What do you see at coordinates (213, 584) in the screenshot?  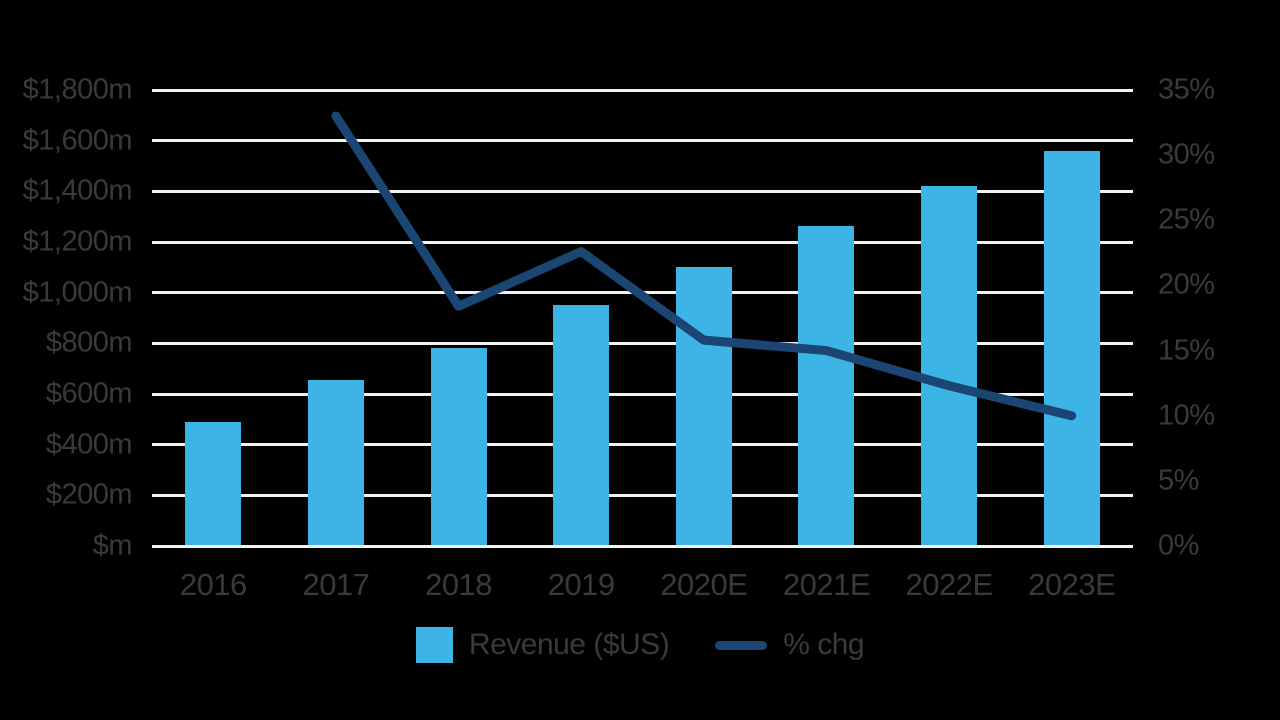 I see `x-axis-label-2016: 2016` at bounding box center [213, 584].